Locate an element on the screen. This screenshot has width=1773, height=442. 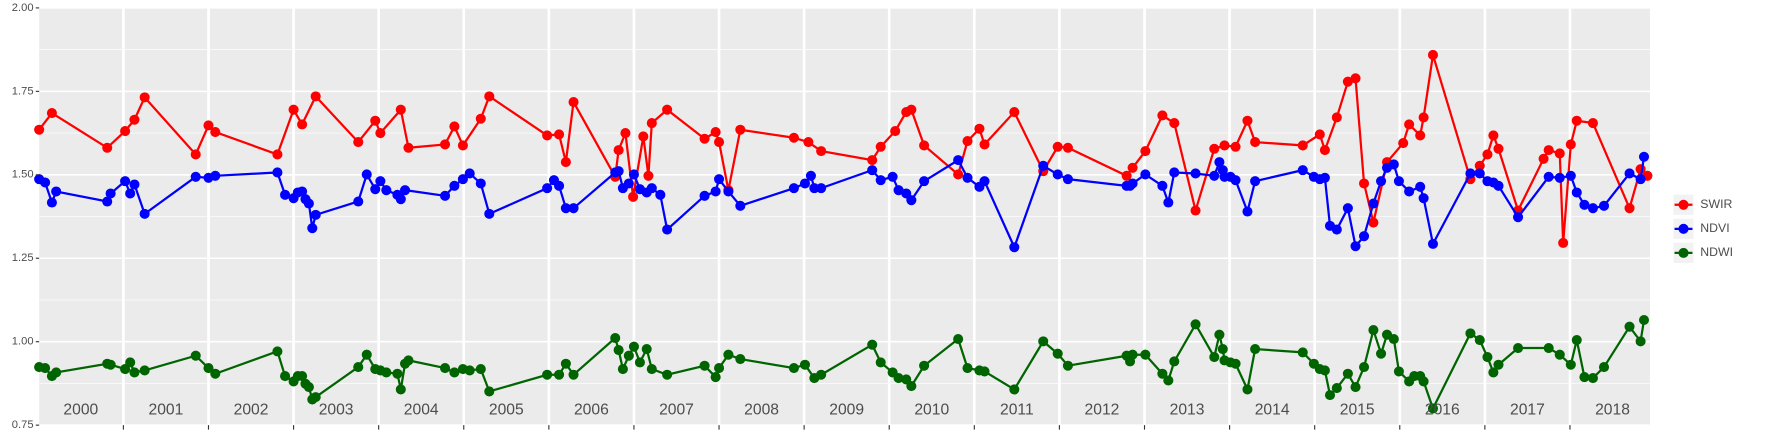
year-label: 2015 is located at coordinates (1357, 410).